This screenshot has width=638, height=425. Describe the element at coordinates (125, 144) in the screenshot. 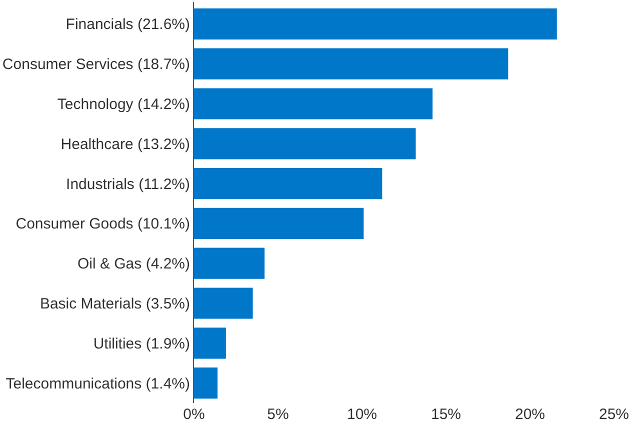

I see `y-tick-label: Healthcare (13.2%)` at that location.